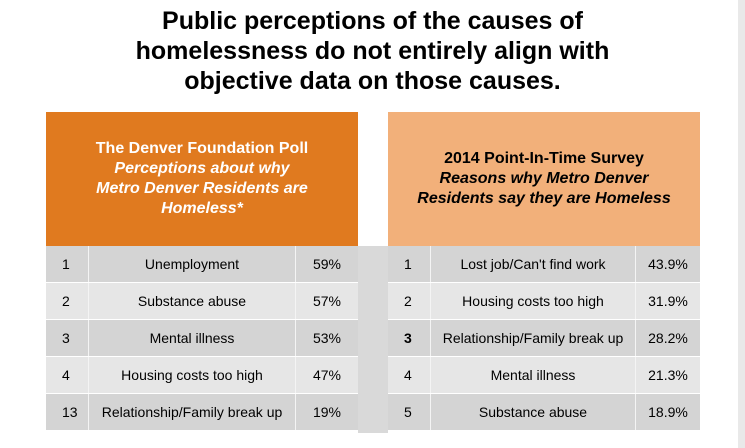 The width and height of the screenshot is (745, 448). What do you see at coordinates (533, 338) in the screenshot?
I see `reason-cell: Relationship/Family break up` at bounding box center [533, 338].